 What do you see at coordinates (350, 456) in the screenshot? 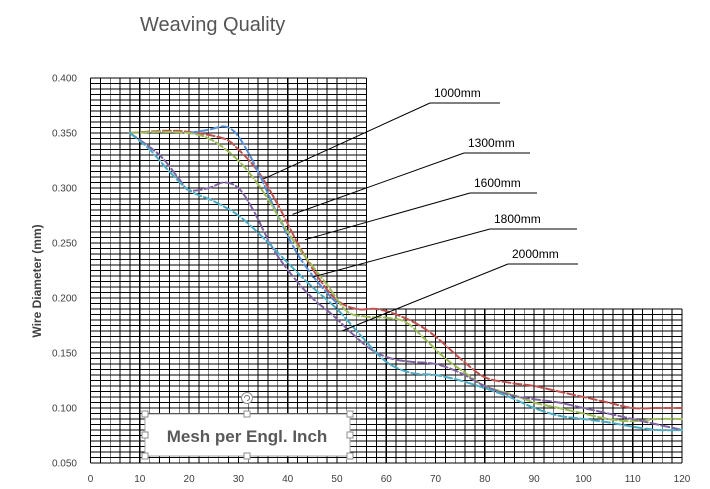
I see `resize-handle-bottom-right` at bounding box center [350, 456].